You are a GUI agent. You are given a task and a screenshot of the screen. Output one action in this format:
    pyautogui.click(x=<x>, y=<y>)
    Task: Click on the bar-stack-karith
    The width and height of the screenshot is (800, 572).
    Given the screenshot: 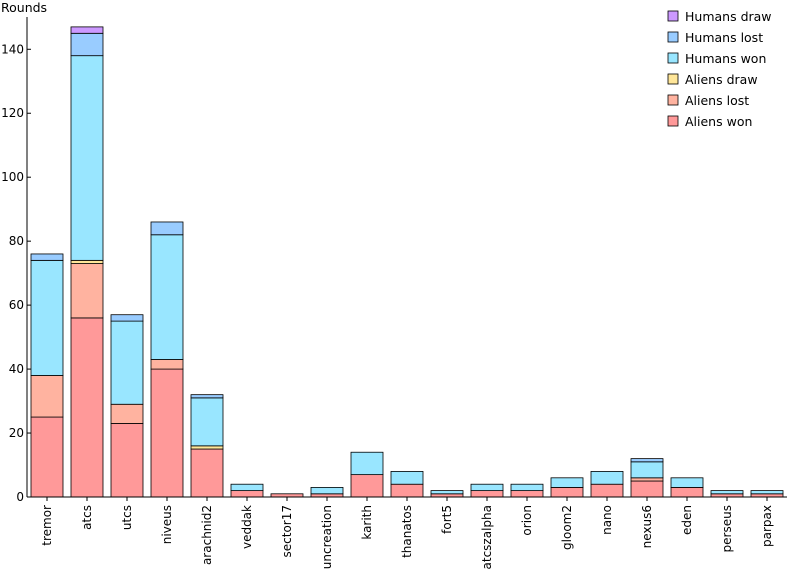 What is the action you would take?
    pyautogui.click(x=367, y=474)
    